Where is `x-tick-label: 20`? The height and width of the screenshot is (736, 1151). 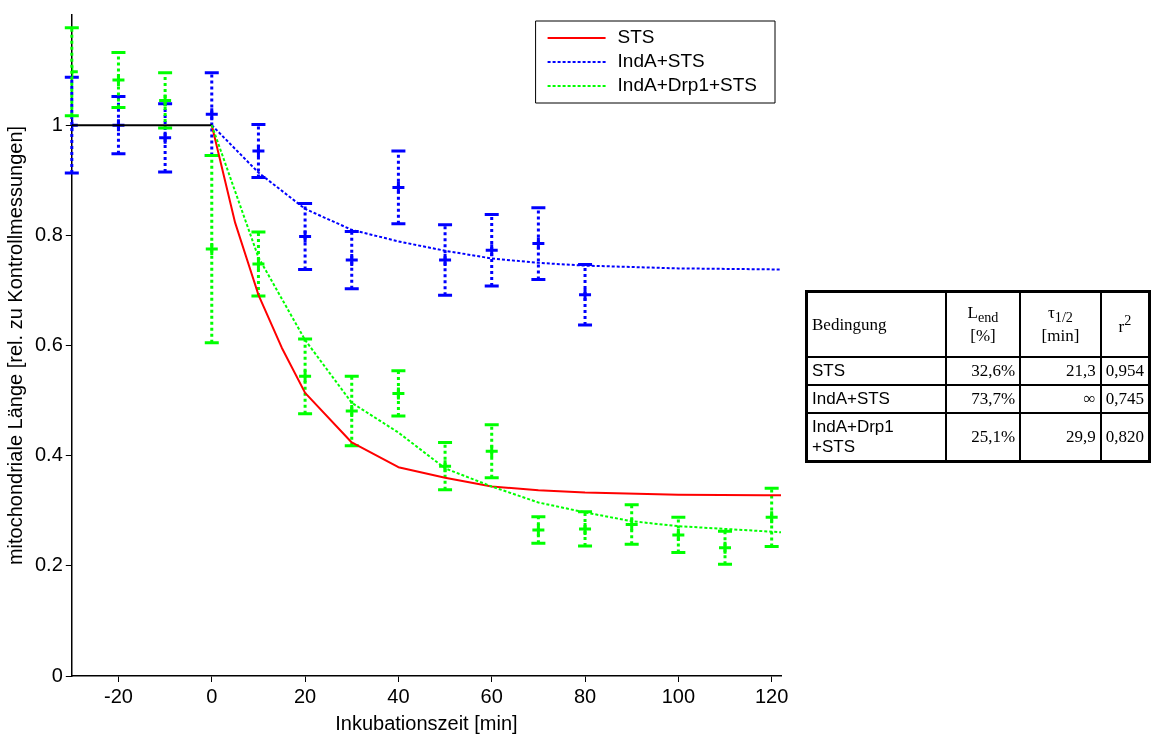 x-tick-label: 20 is located at coordinates (305, 695).